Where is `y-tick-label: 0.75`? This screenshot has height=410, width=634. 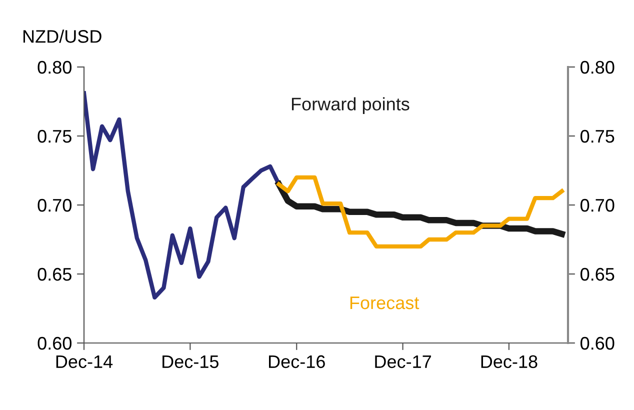 y-tick-label: 0.75 is located at coordinates (55, 136).